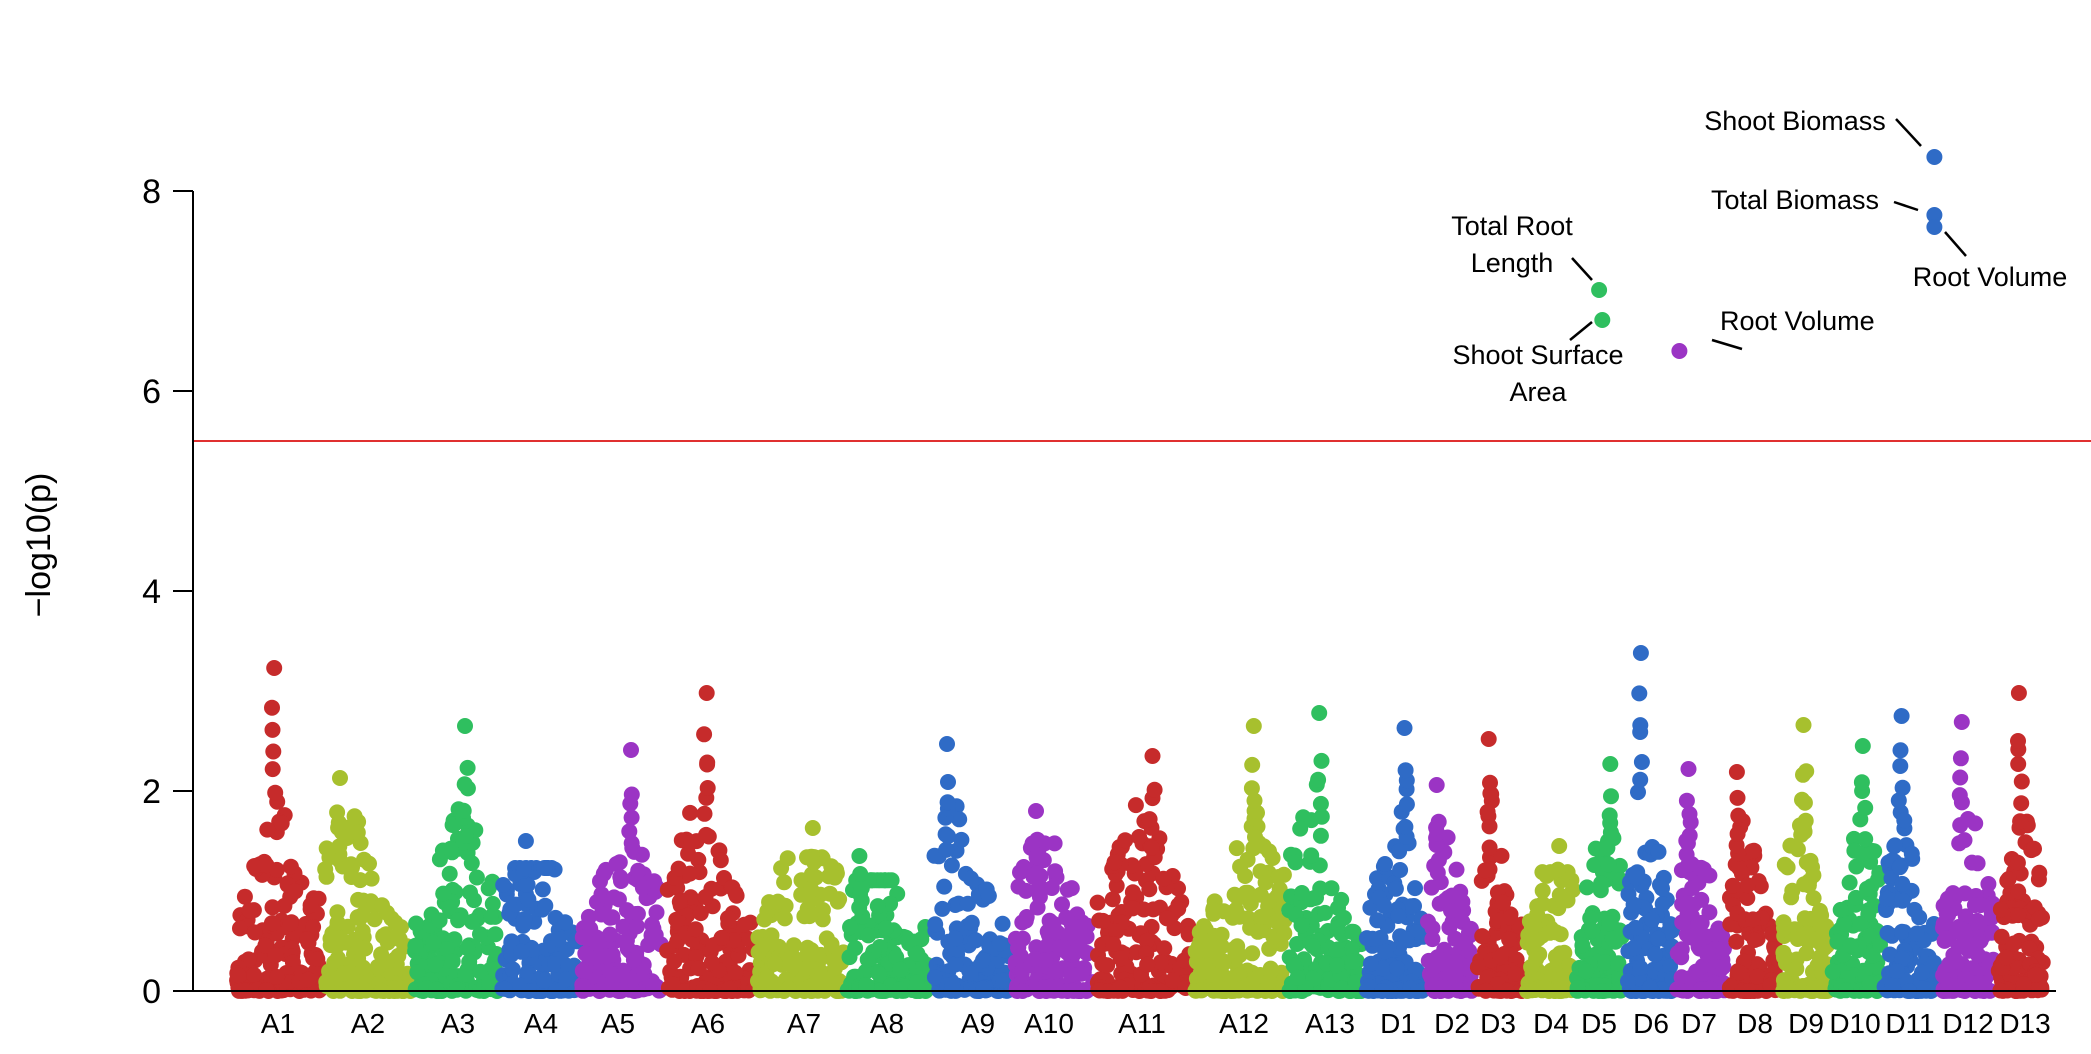 This screenshot has width=2091, height=1054. Describe the element at coordinates (1990, 277) in the screenshot. I see `annotation-label: Root Volume` at that location.